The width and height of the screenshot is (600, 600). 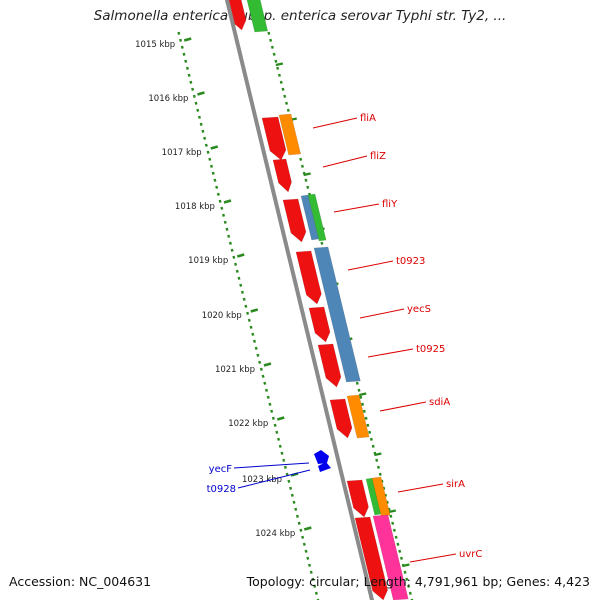 I want to click on ruler-tick-label: 1019 kbp, so click(x=208, y=261).